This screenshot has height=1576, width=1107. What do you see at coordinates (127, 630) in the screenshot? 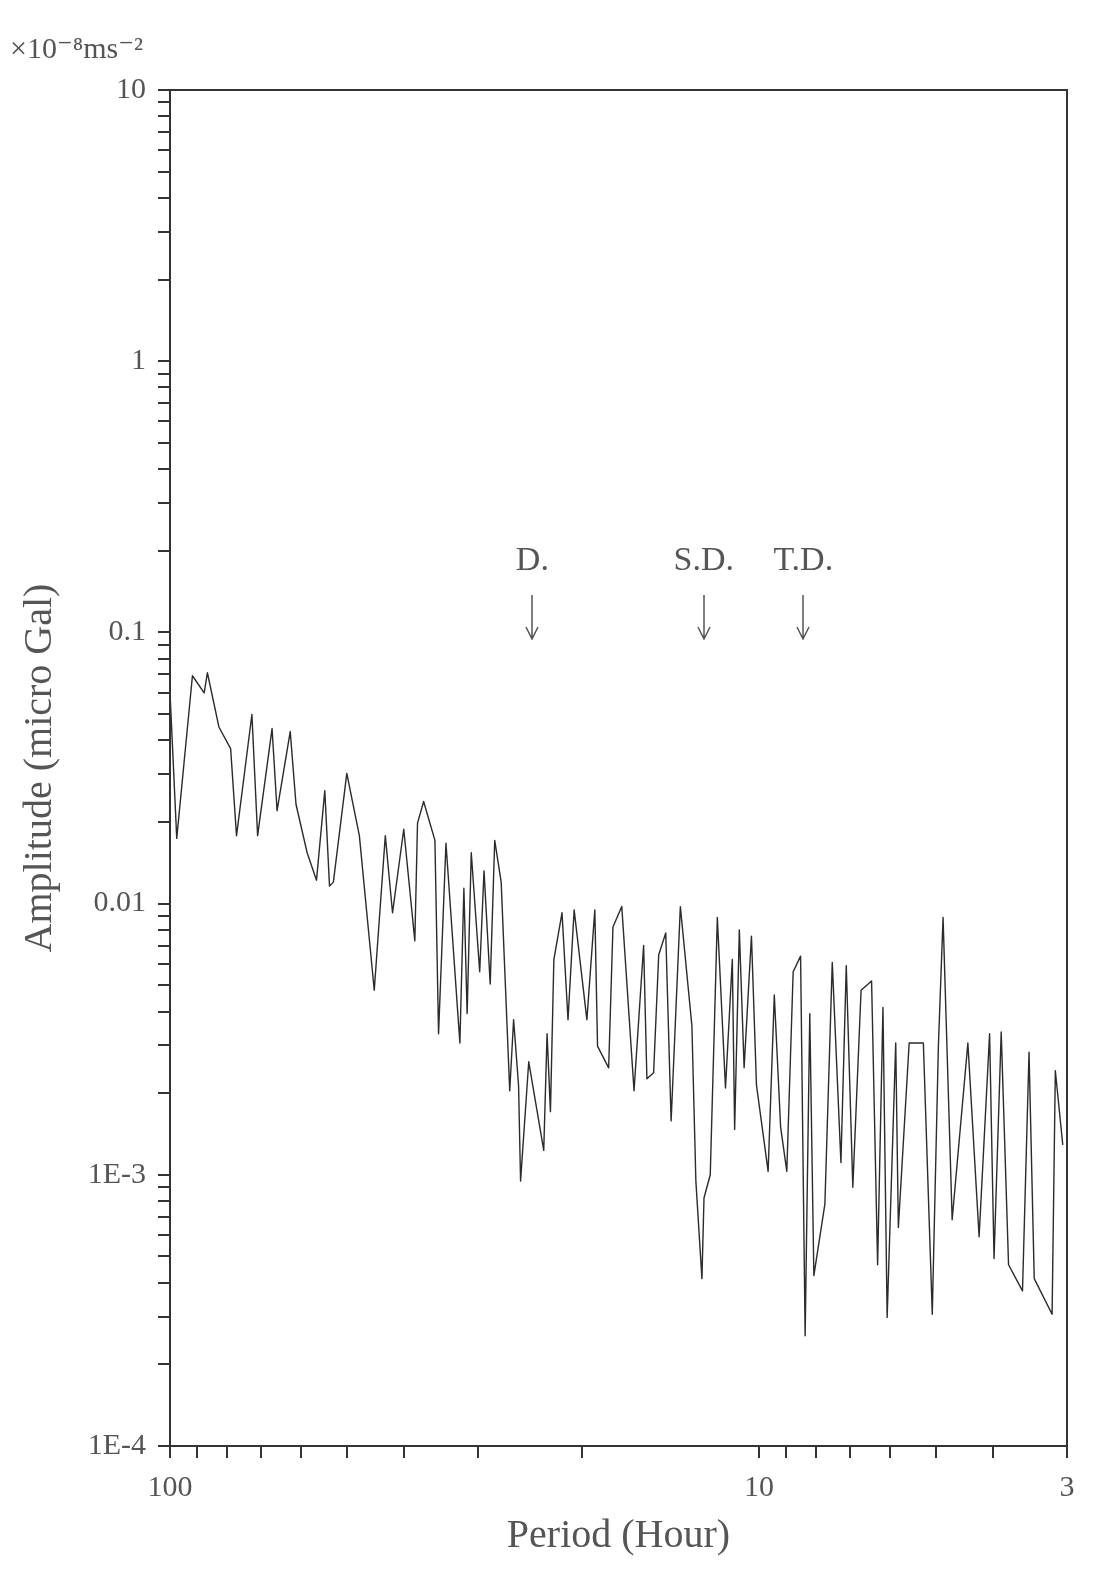
I see `y-tick-label: 0.1` at bounding box center [127, 630].